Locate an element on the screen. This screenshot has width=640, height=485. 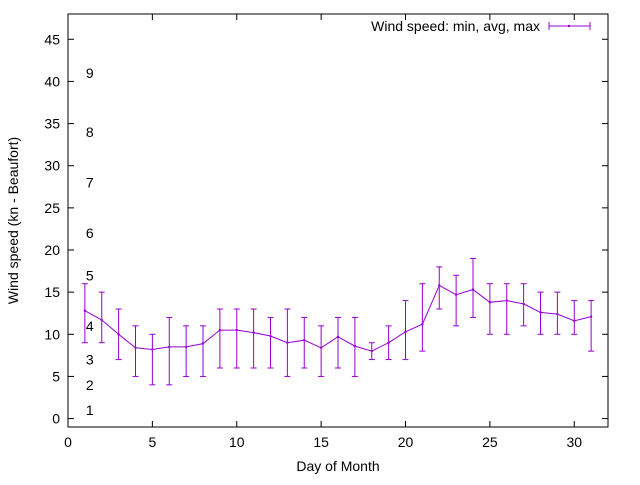
x-tick-label: 10 is located at coordinates (237, 442).